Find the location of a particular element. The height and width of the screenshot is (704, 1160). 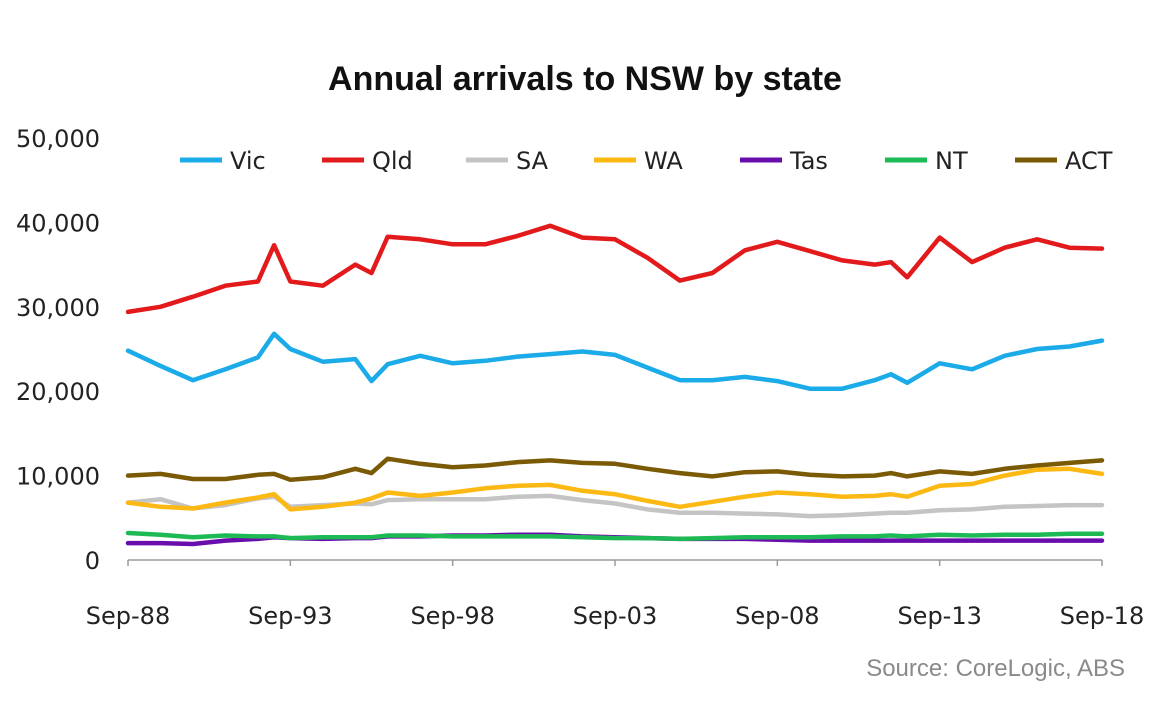

legend: Vic Qld SA WA Tas NT ACT is located at coordinates (646, 161).